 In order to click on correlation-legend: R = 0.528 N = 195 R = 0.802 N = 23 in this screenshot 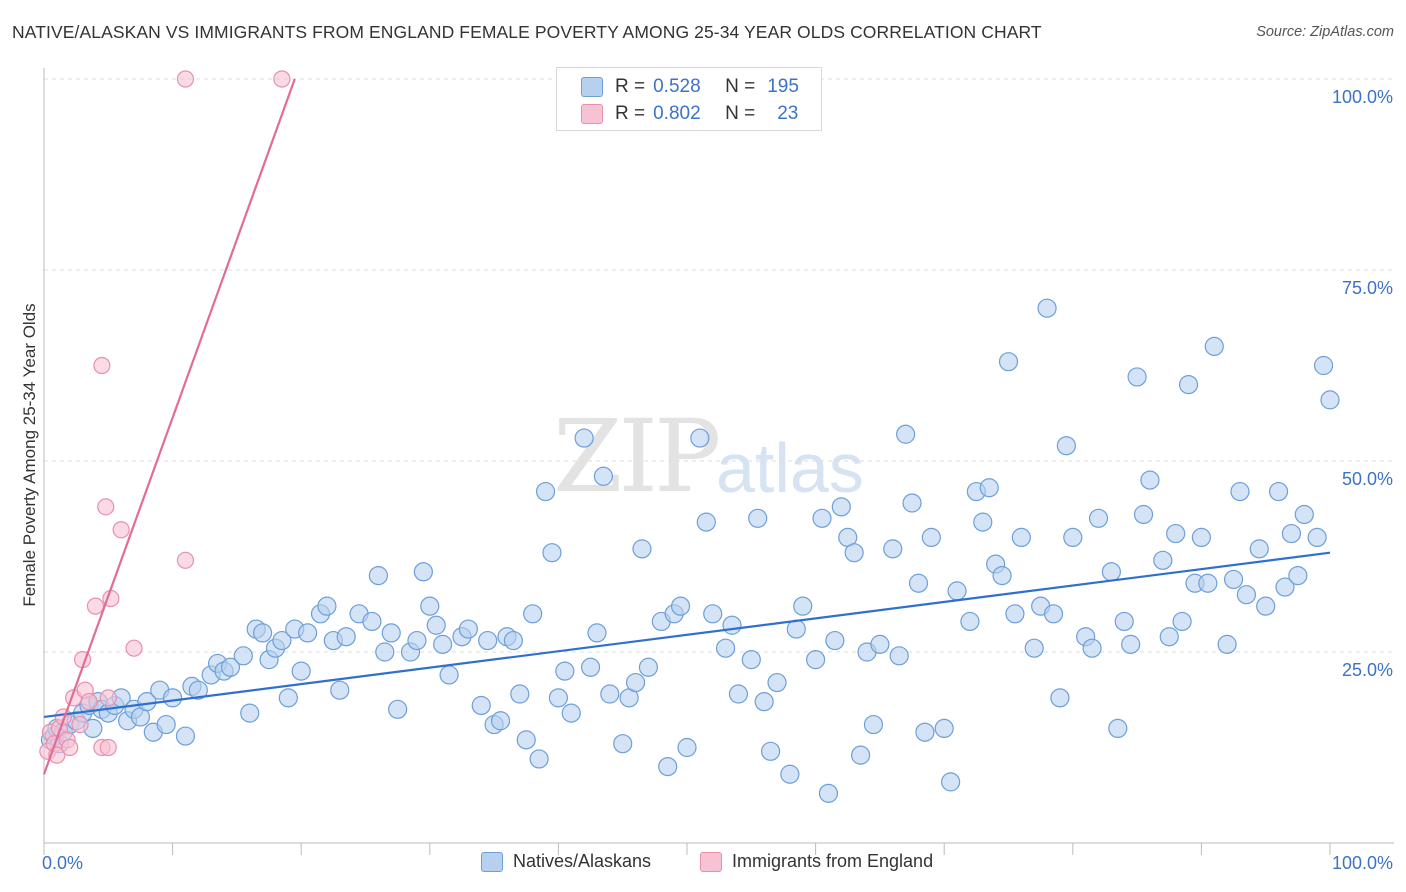, I will do `click(689, 99)`.